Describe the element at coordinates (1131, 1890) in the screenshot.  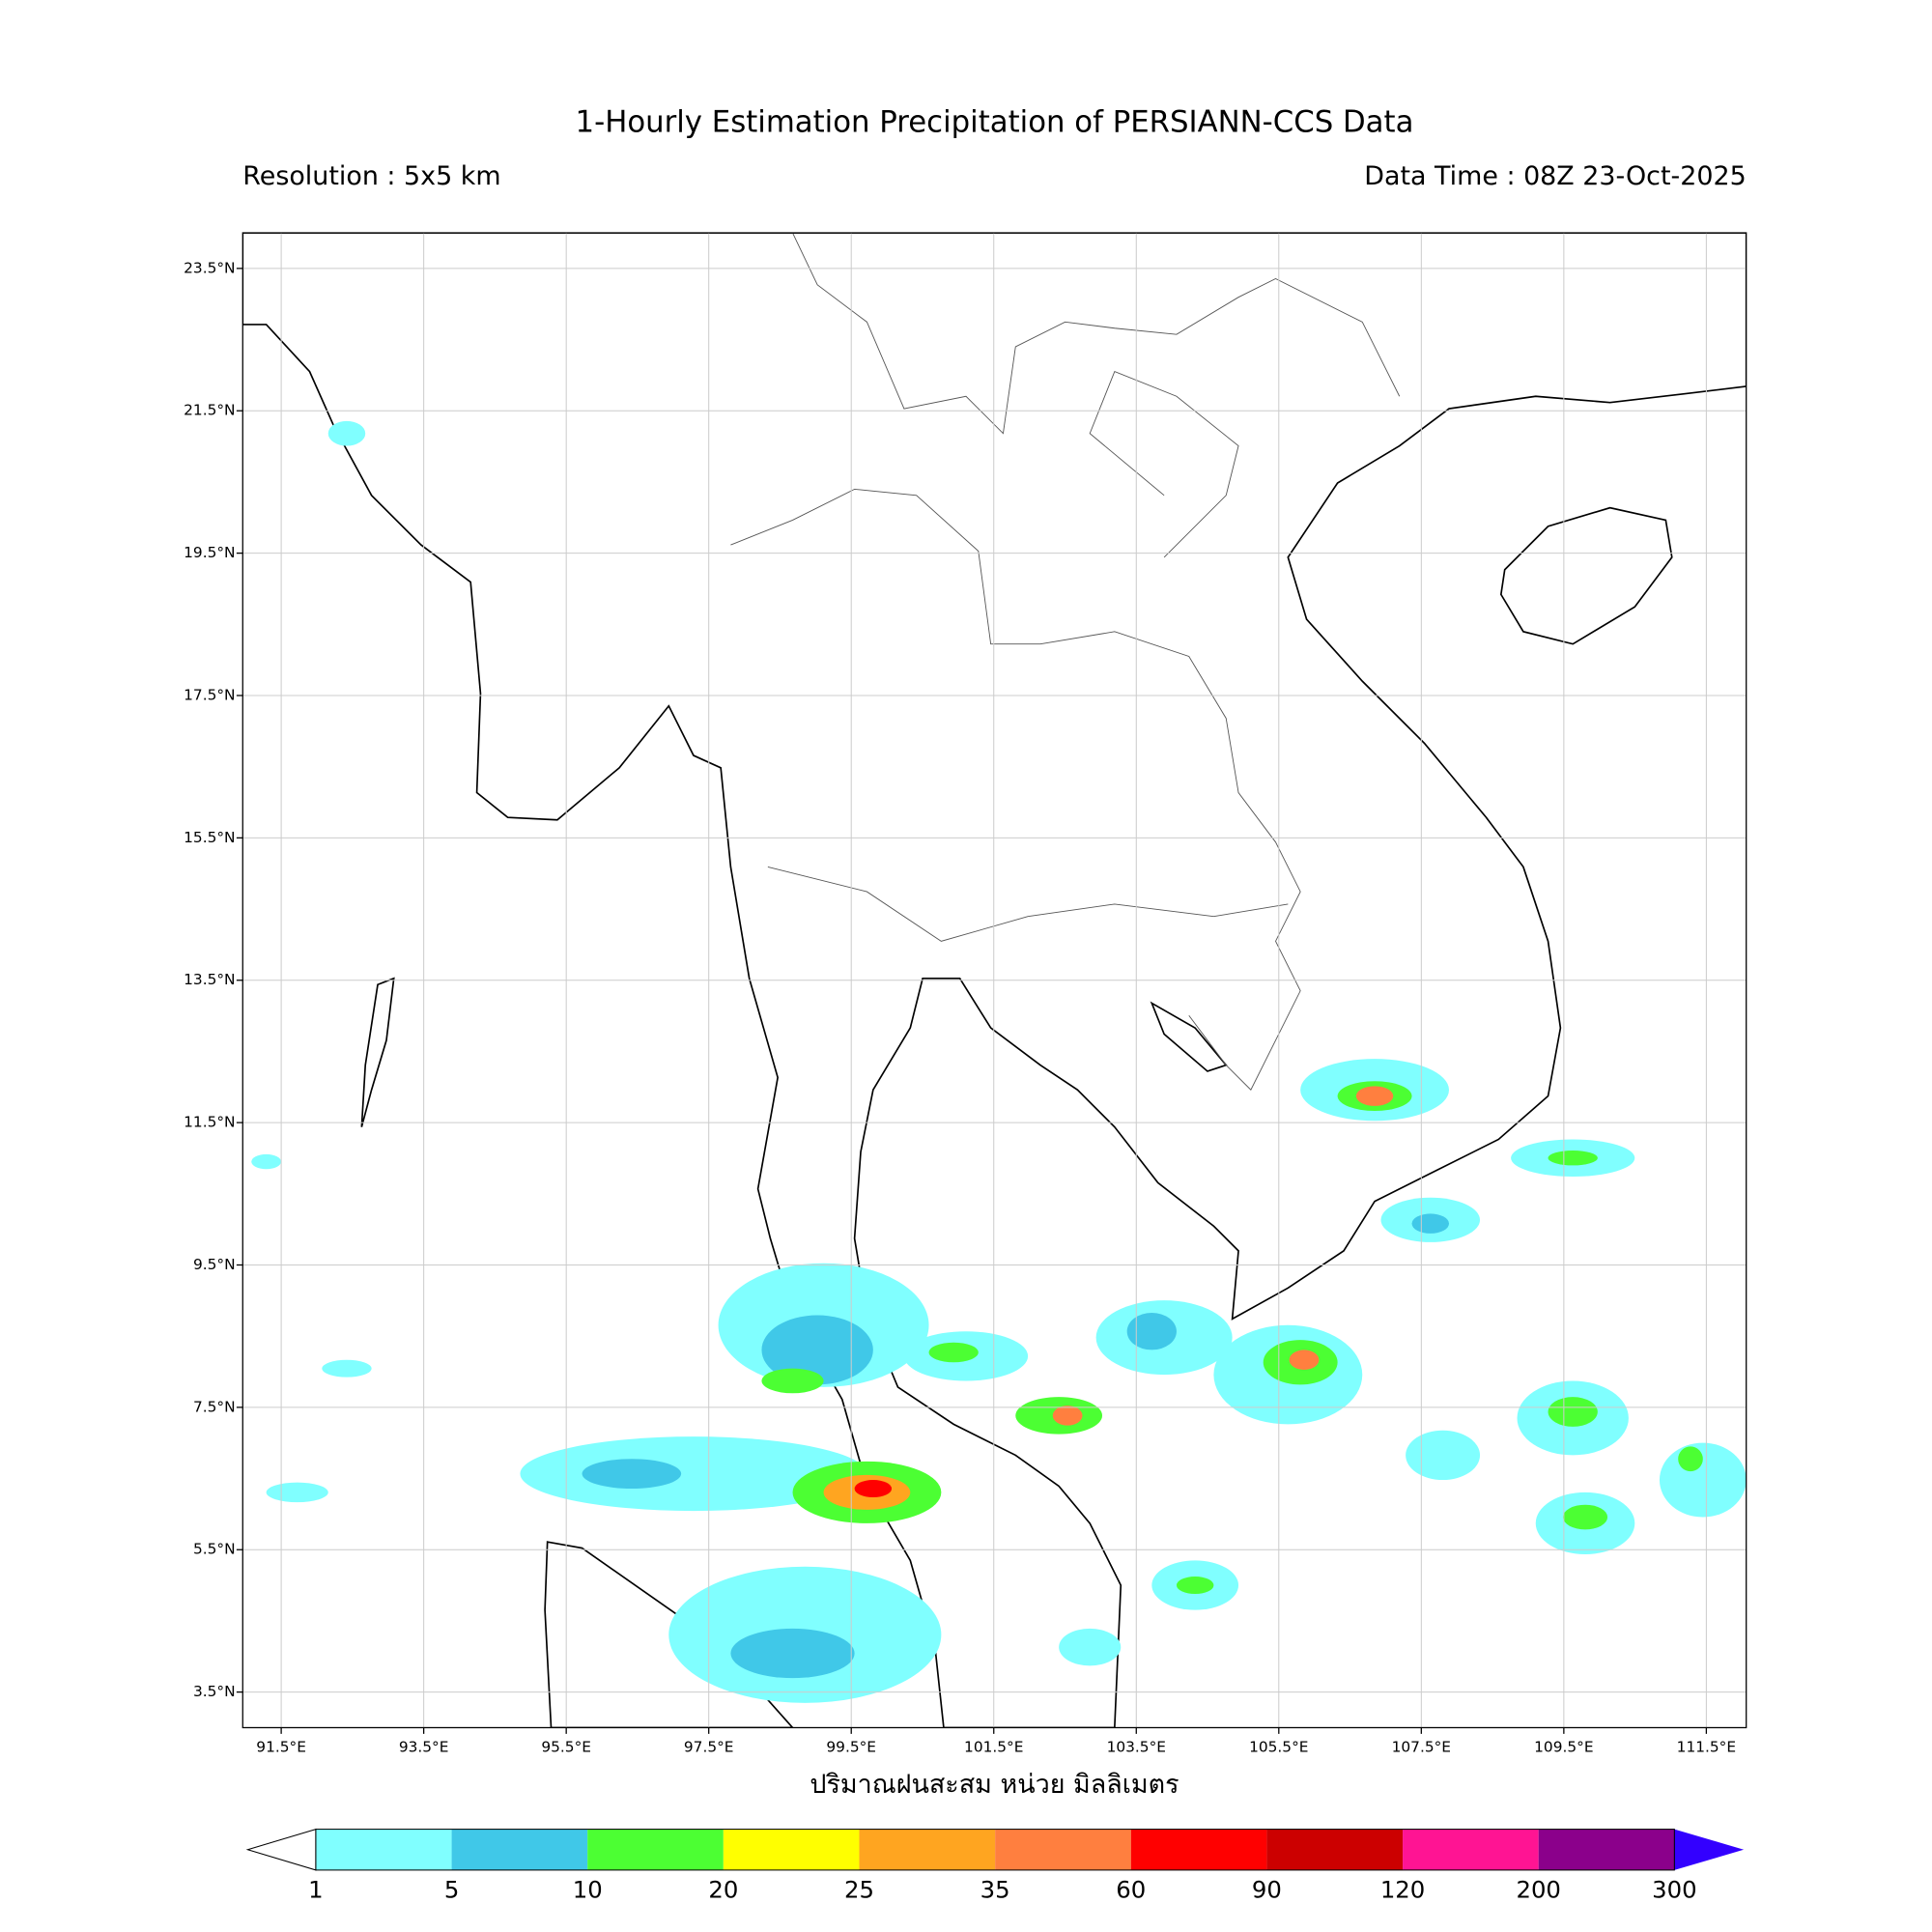
I see `colorbar-label: 60` at that location.